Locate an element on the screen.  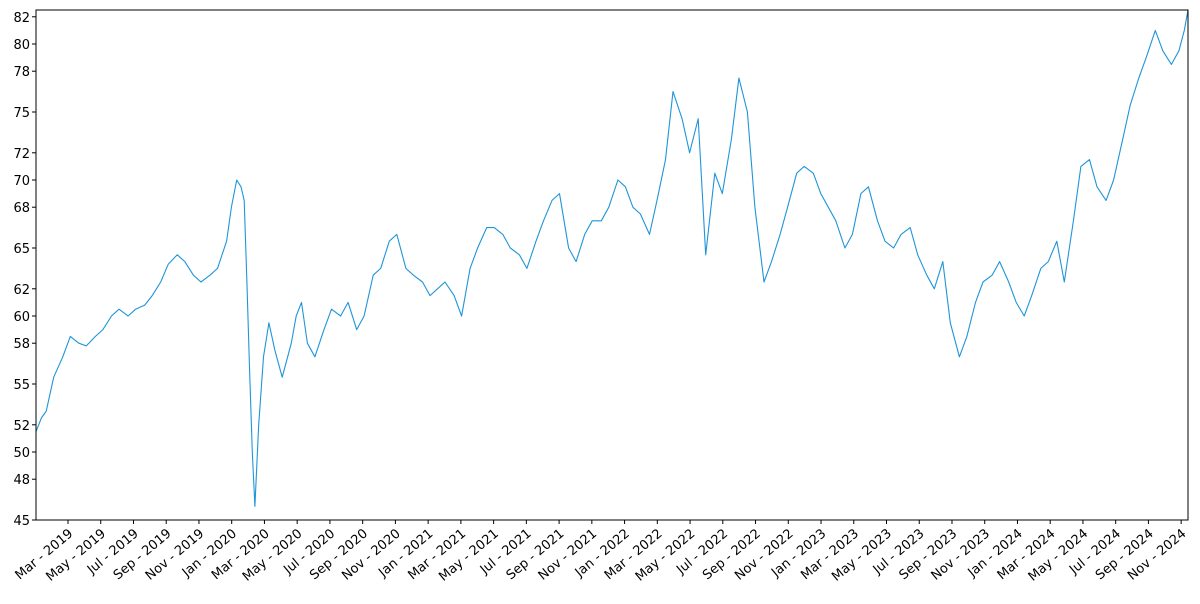
y-tick-label: 62 is located at coordinates (21, 290).